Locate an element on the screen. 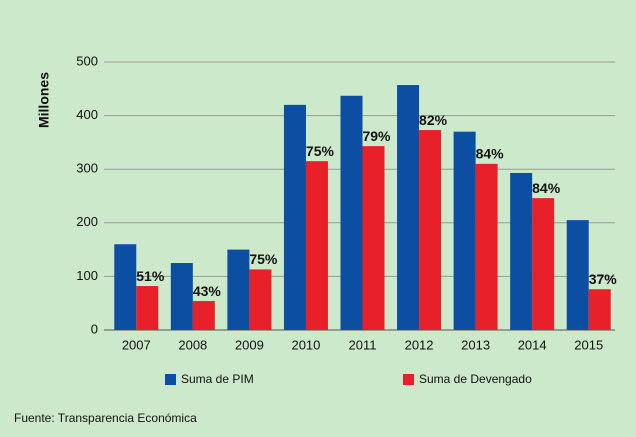 This screenshot has height=437, width=636. x-tick-label: 2014 is located at coordinates (532, 344).